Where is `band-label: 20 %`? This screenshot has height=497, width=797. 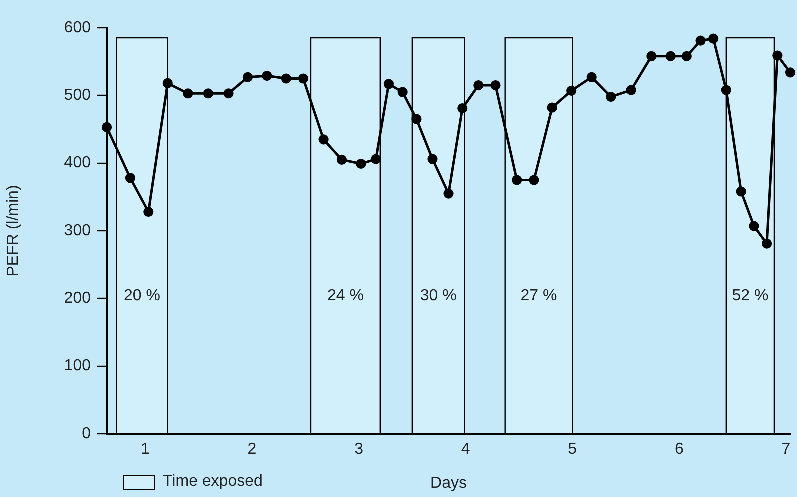
band-label: 20 % is located at coordinates (142, 295).